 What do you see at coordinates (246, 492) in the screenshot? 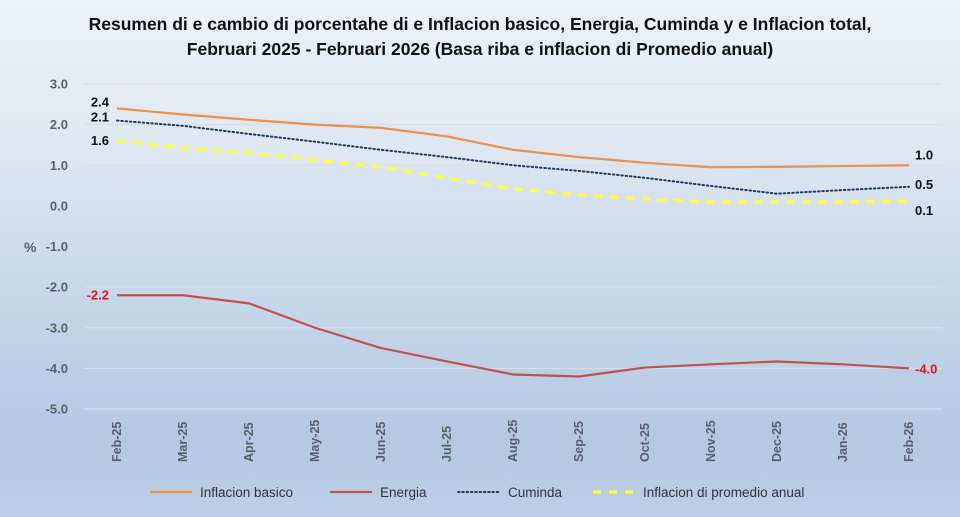
I see `legend-label: Inflacion basico` at bounding box center [246, 492].